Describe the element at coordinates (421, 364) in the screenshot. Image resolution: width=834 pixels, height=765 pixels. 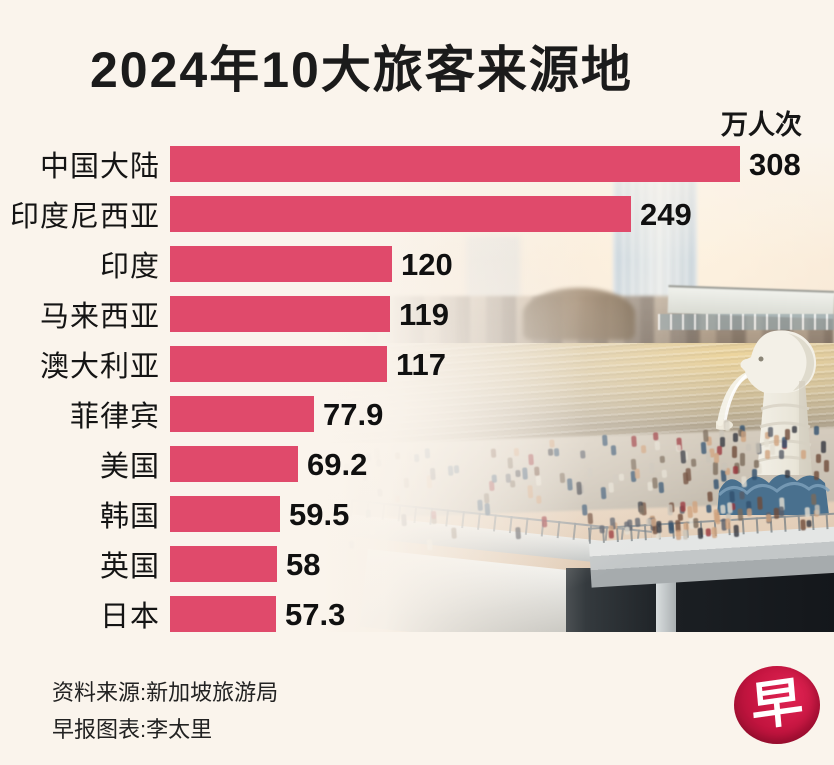
I see `value-label: 117` at that location.